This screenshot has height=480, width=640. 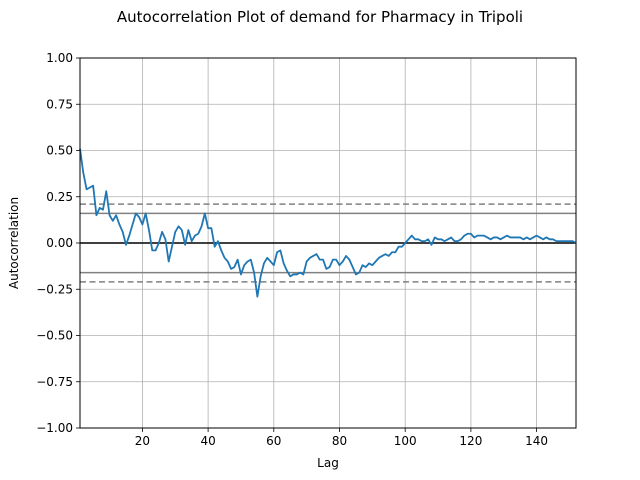 I want to click on y-tick-label: 0.00, so click(x=59, y=243).